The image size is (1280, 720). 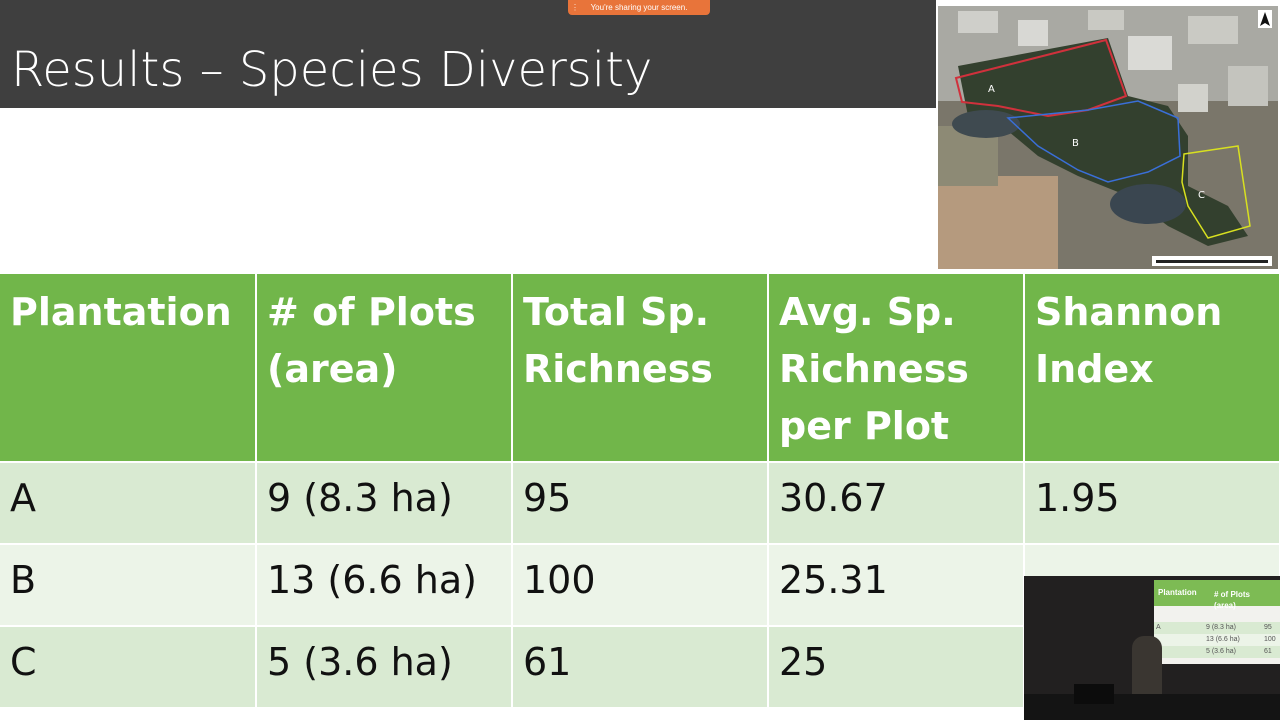 I want to click on cell-avg-richness: 30.67, so click(x=896, y=503).